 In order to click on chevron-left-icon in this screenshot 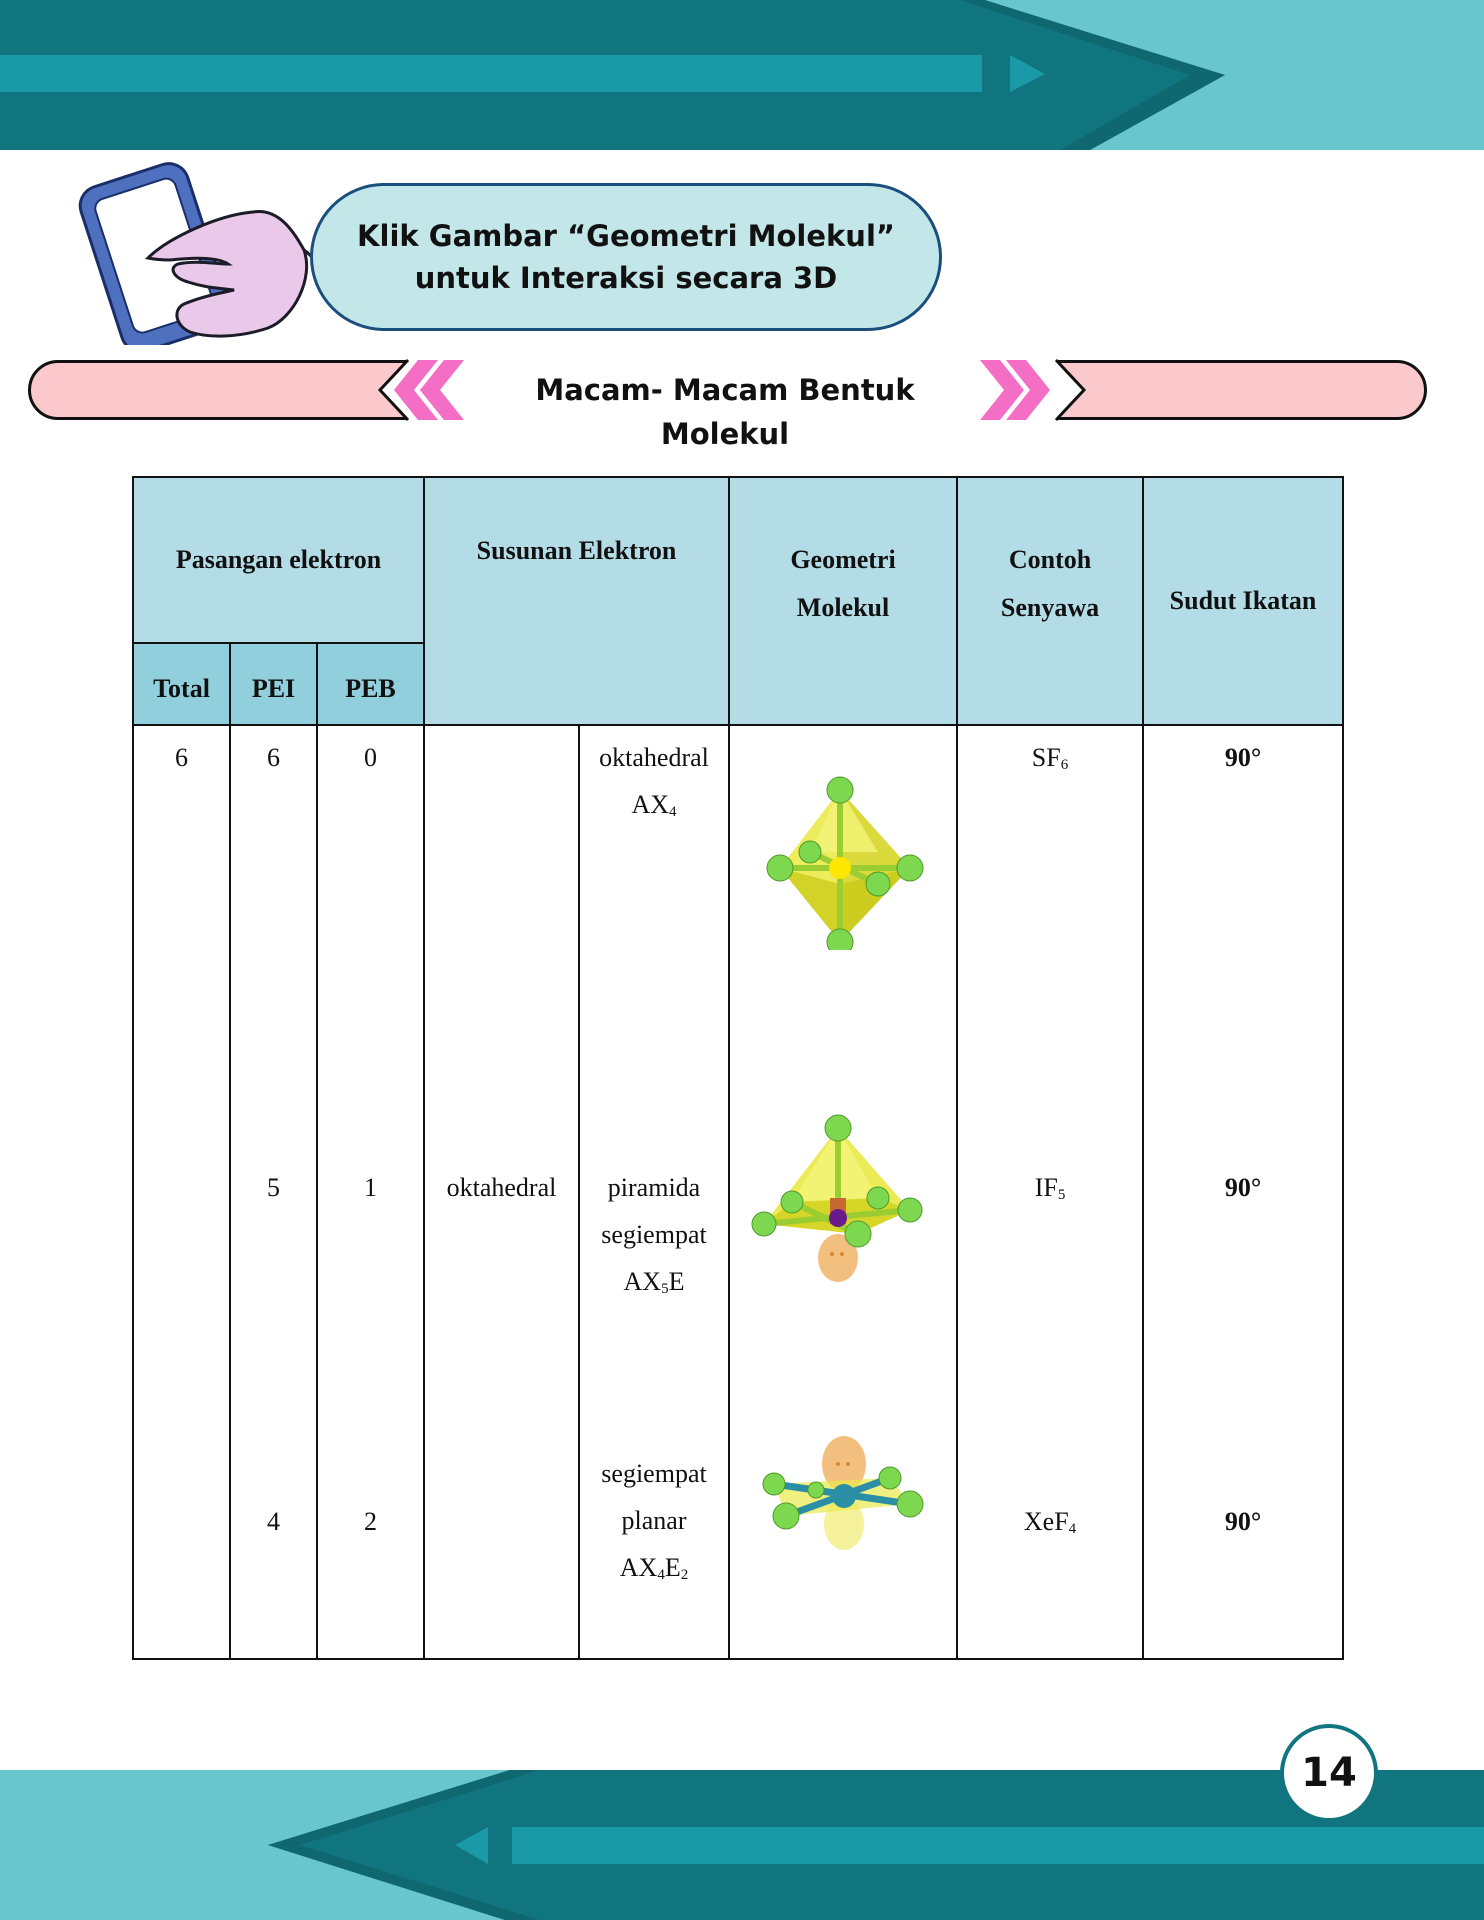, I will do `click(429, 390)`.